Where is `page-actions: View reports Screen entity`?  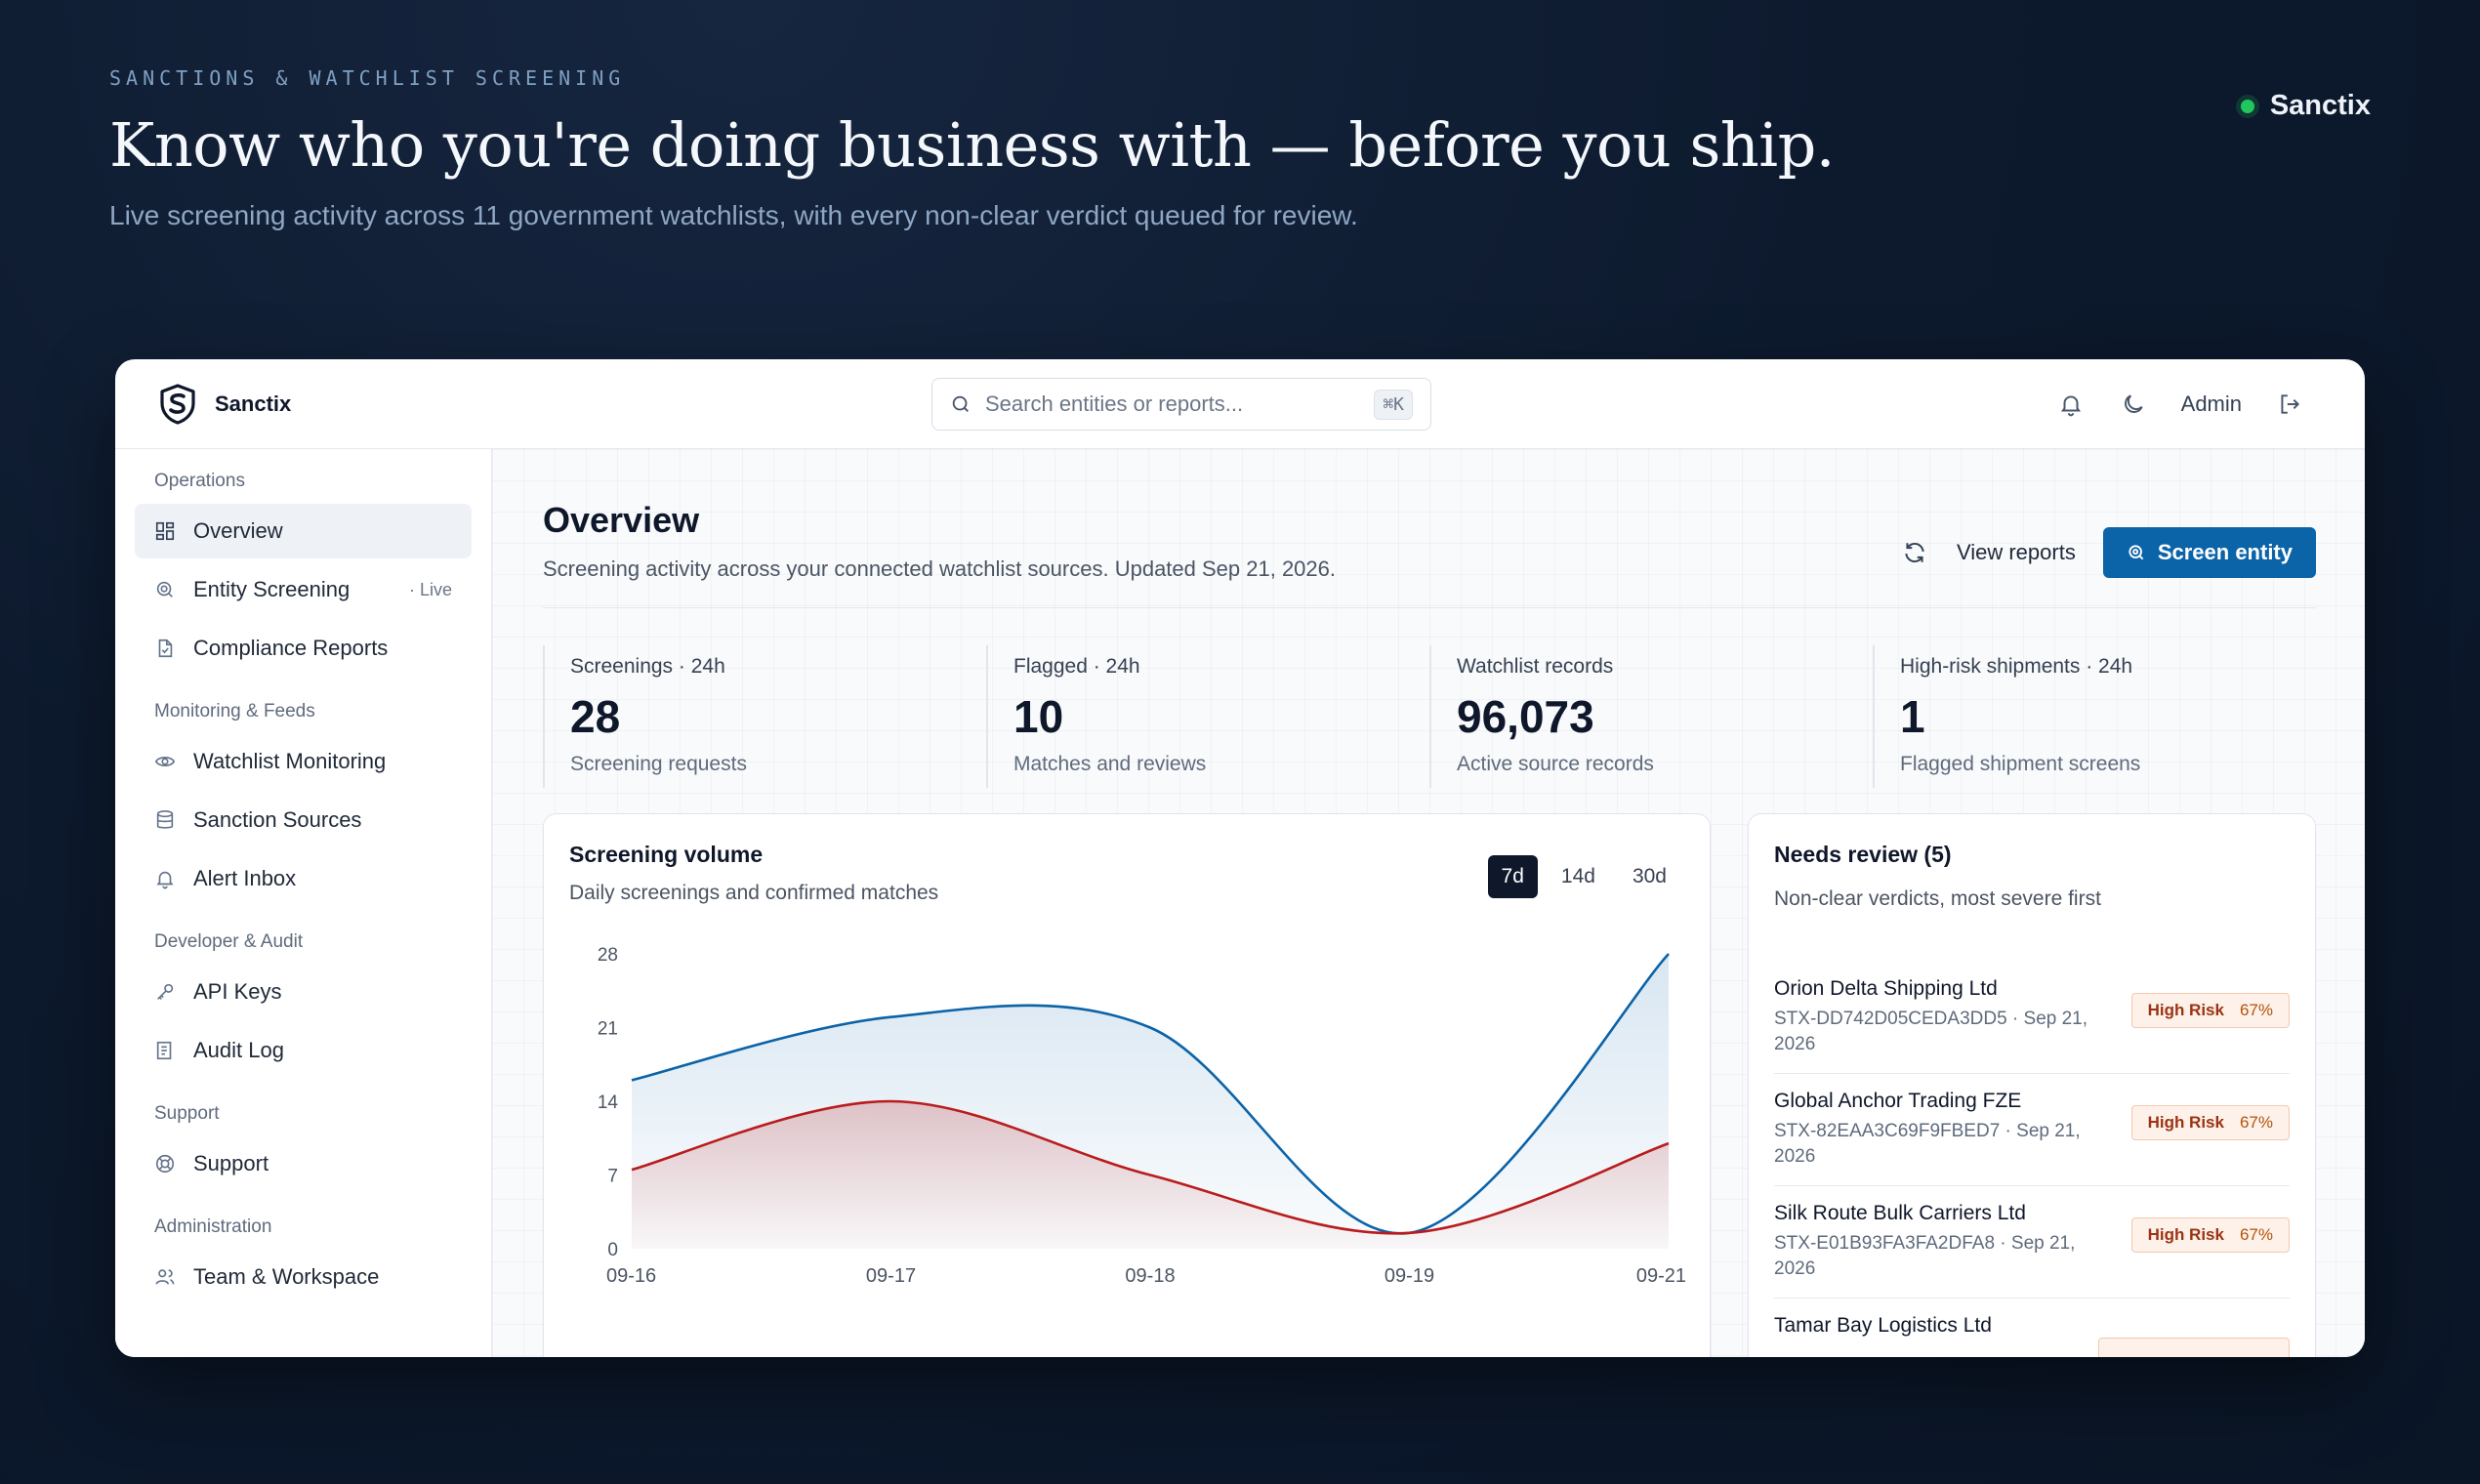
page-actions: View reports Screen entity is located at coordinates (2108, 552).